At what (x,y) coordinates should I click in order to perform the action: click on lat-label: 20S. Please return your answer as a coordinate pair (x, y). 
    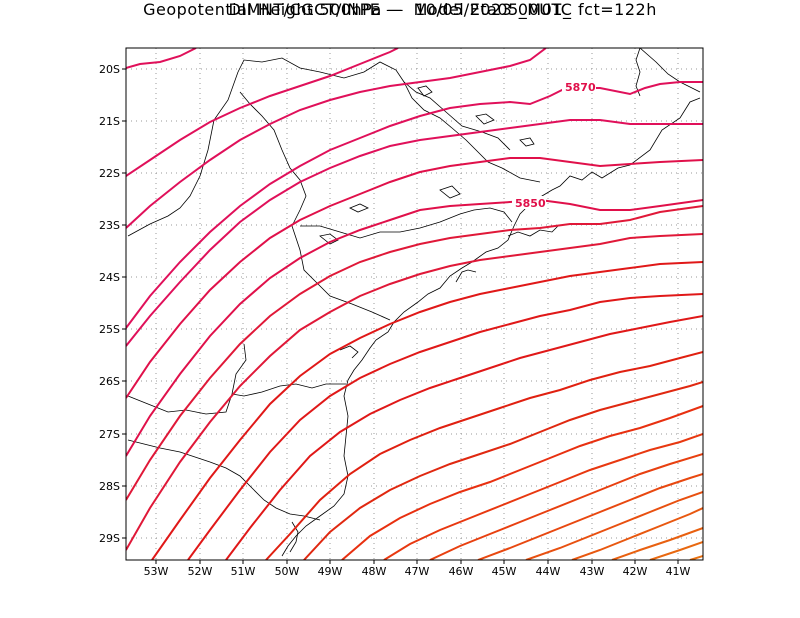
    Looking at the image, I should click on (109, 69).